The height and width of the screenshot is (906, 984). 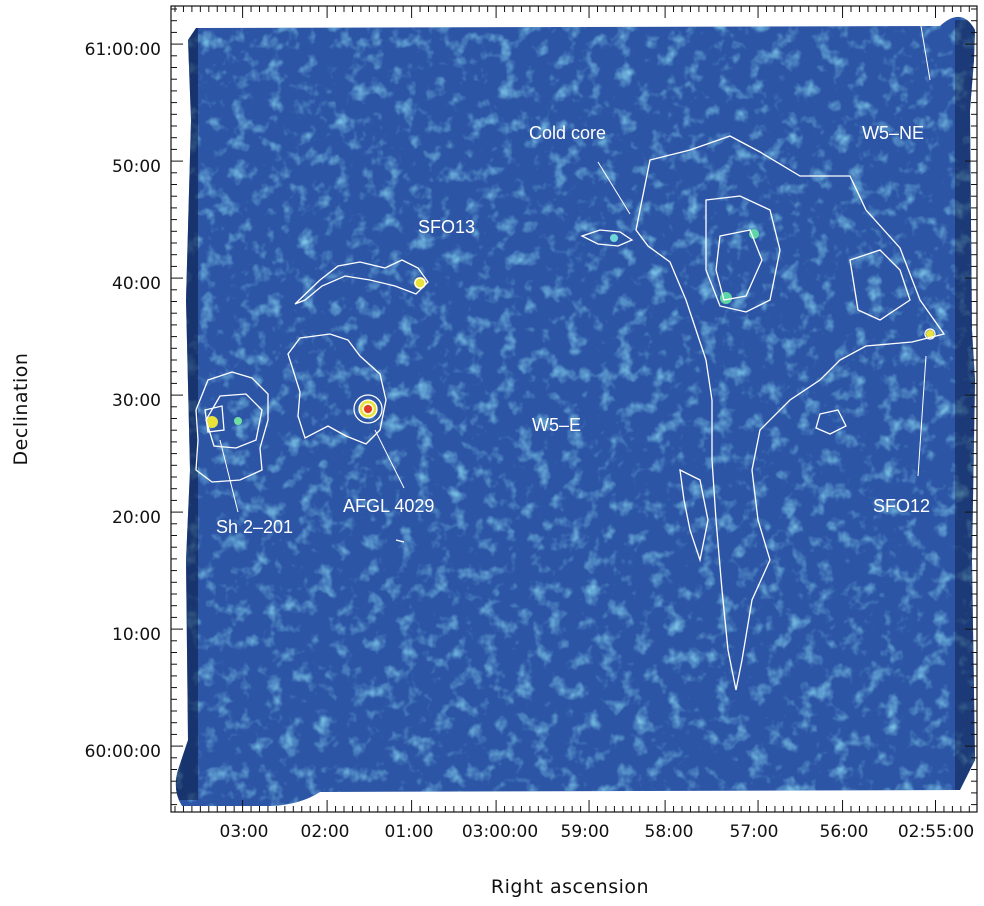 I want to click on x-tick-label: 03:00:00, so click(x=500, y=832).